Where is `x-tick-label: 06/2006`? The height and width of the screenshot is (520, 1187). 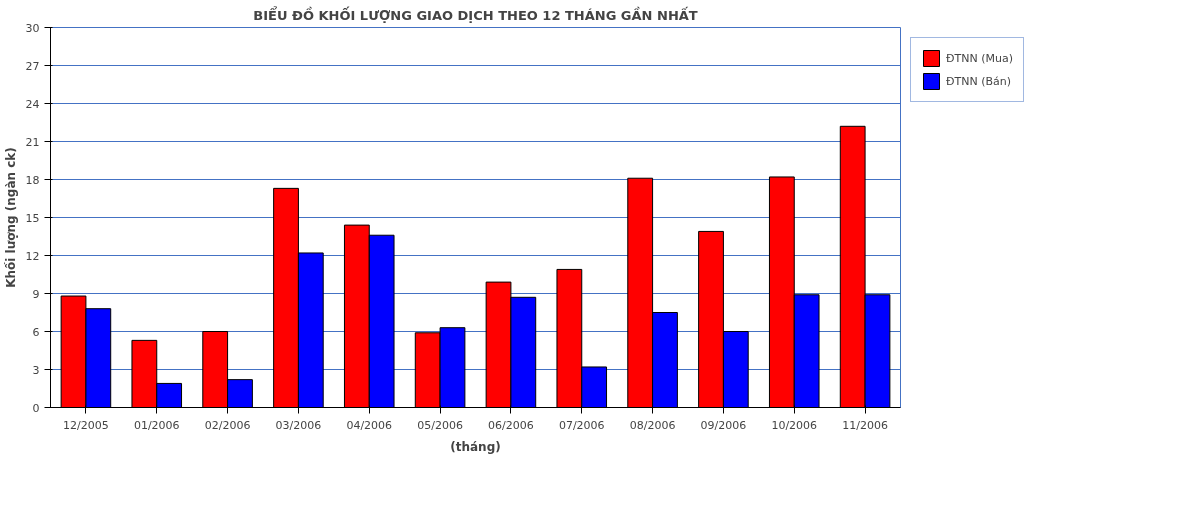 x-tick-label: 06/2006 is located at coordinates (511, 425).